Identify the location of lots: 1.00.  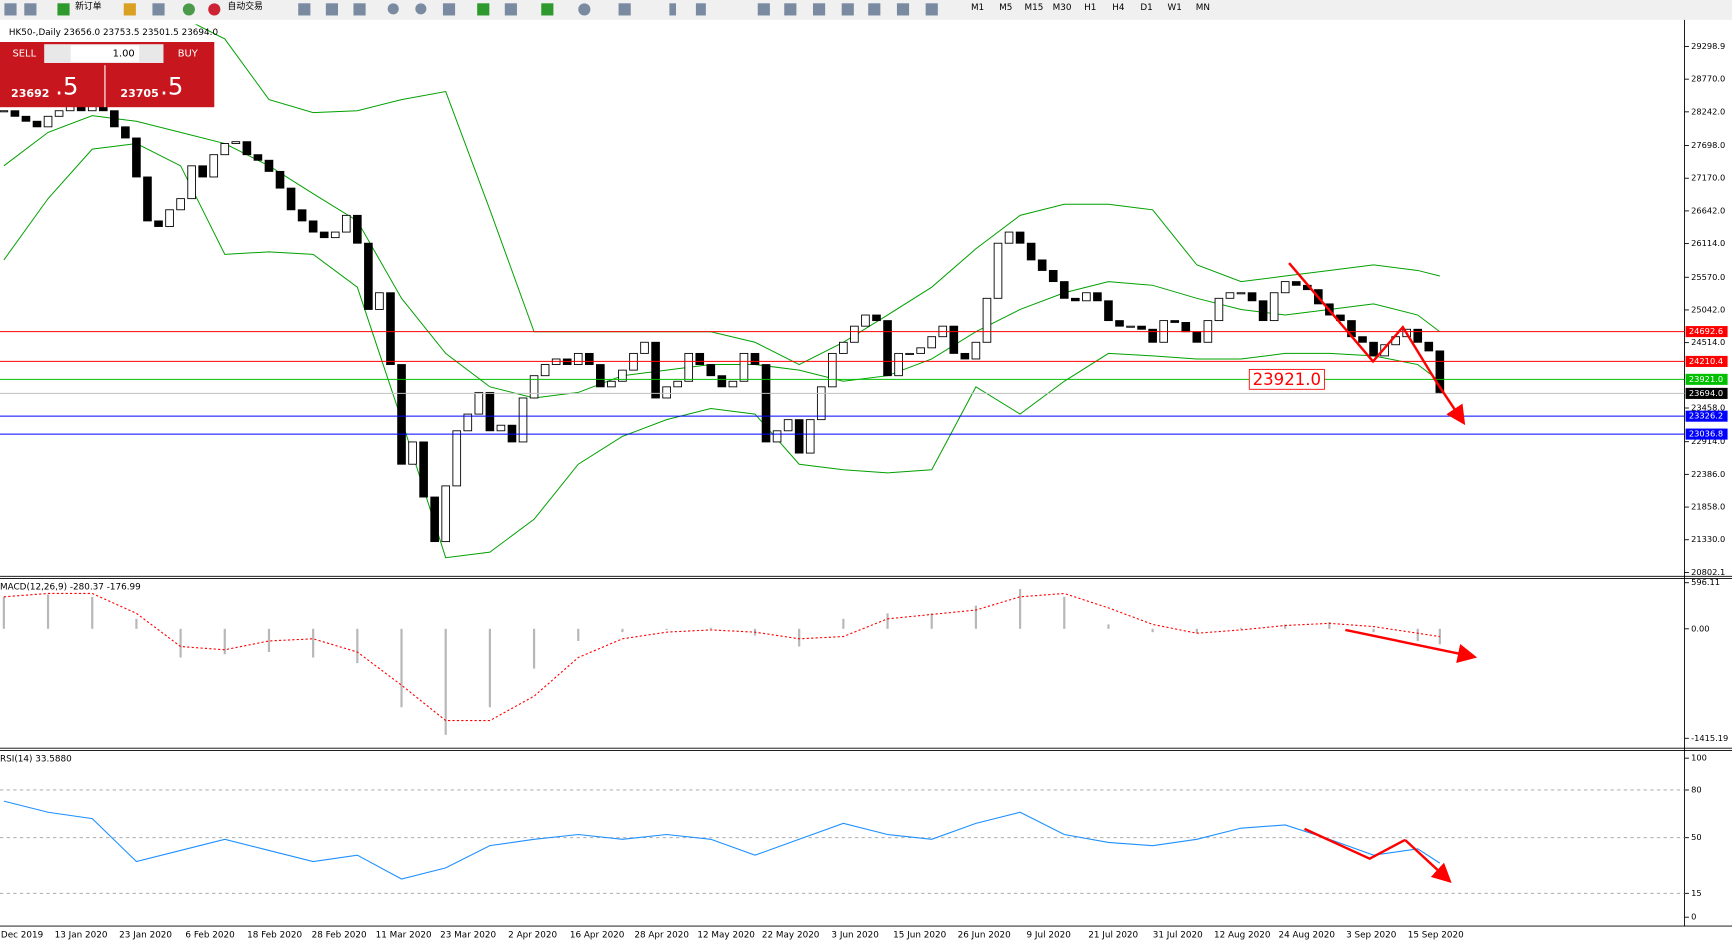
(124, 54).